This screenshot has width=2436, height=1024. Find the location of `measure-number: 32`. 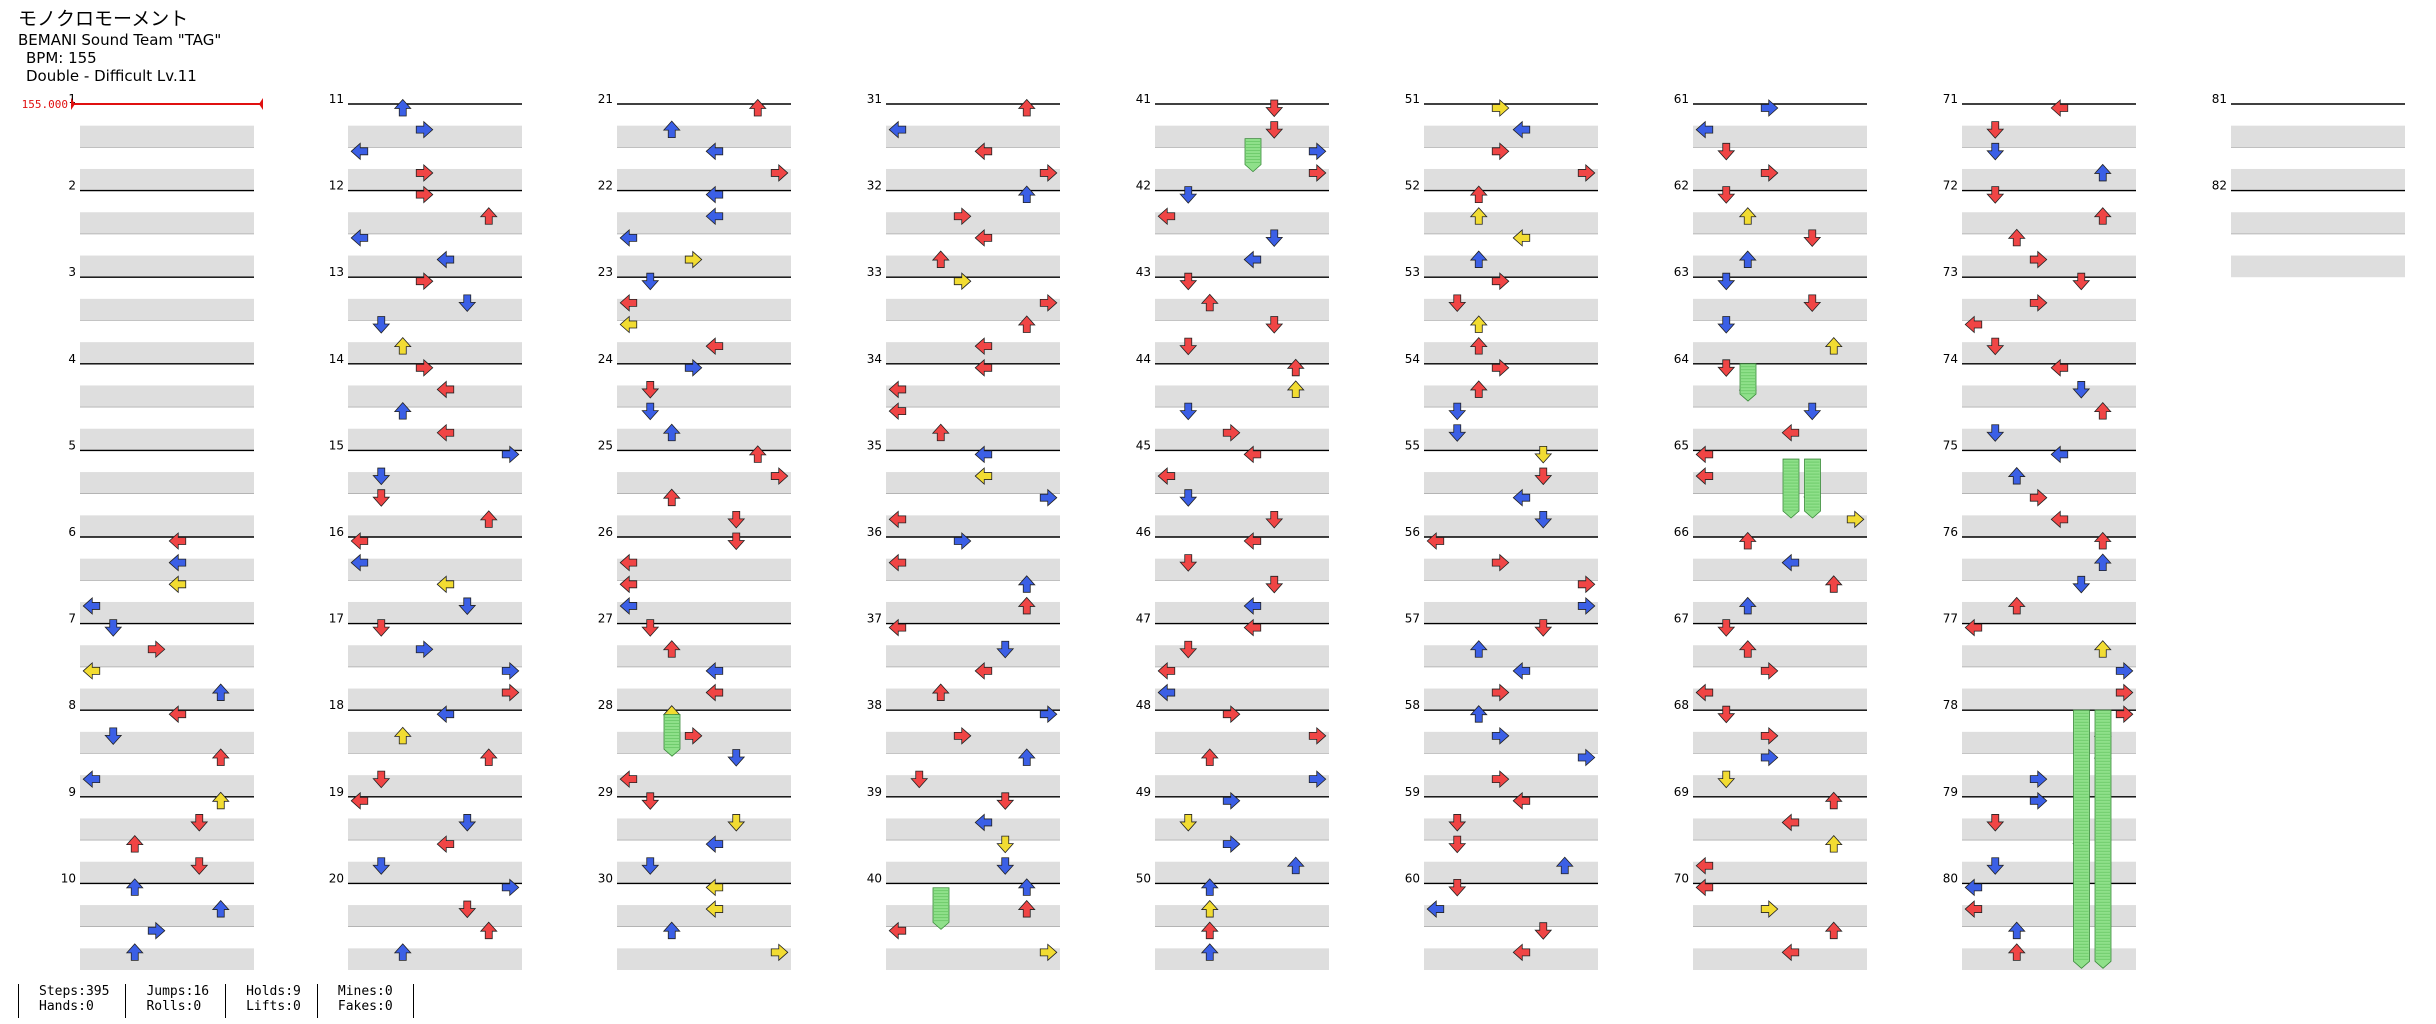

measure-number: 32 is located at coordinates (874, 186).